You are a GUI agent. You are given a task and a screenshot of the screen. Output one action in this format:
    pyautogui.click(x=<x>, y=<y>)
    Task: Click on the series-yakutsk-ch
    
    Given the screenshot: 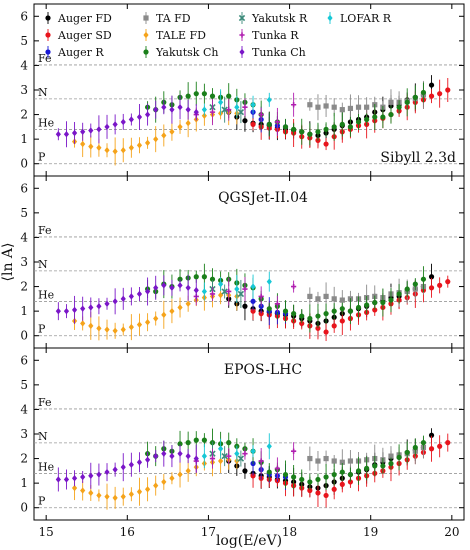 What is the action you would take?
    pyautogui.click(x=285, y=298)
    